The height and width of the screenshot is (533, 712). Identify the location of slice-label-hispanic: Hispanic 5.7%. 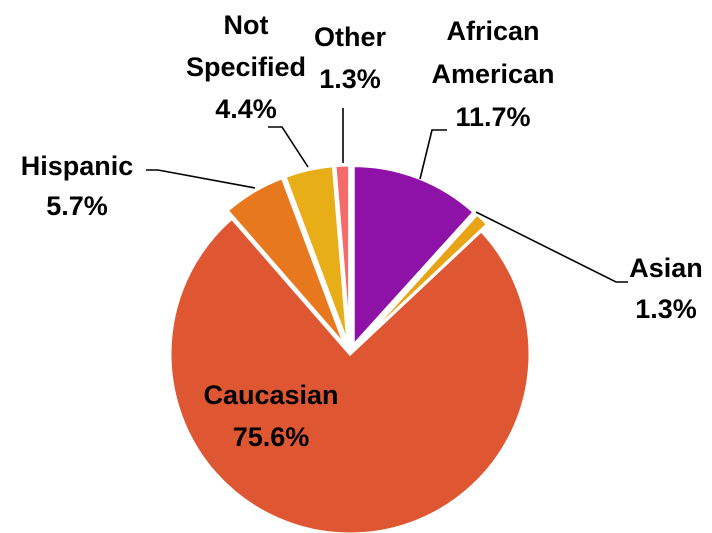
(77, 186).